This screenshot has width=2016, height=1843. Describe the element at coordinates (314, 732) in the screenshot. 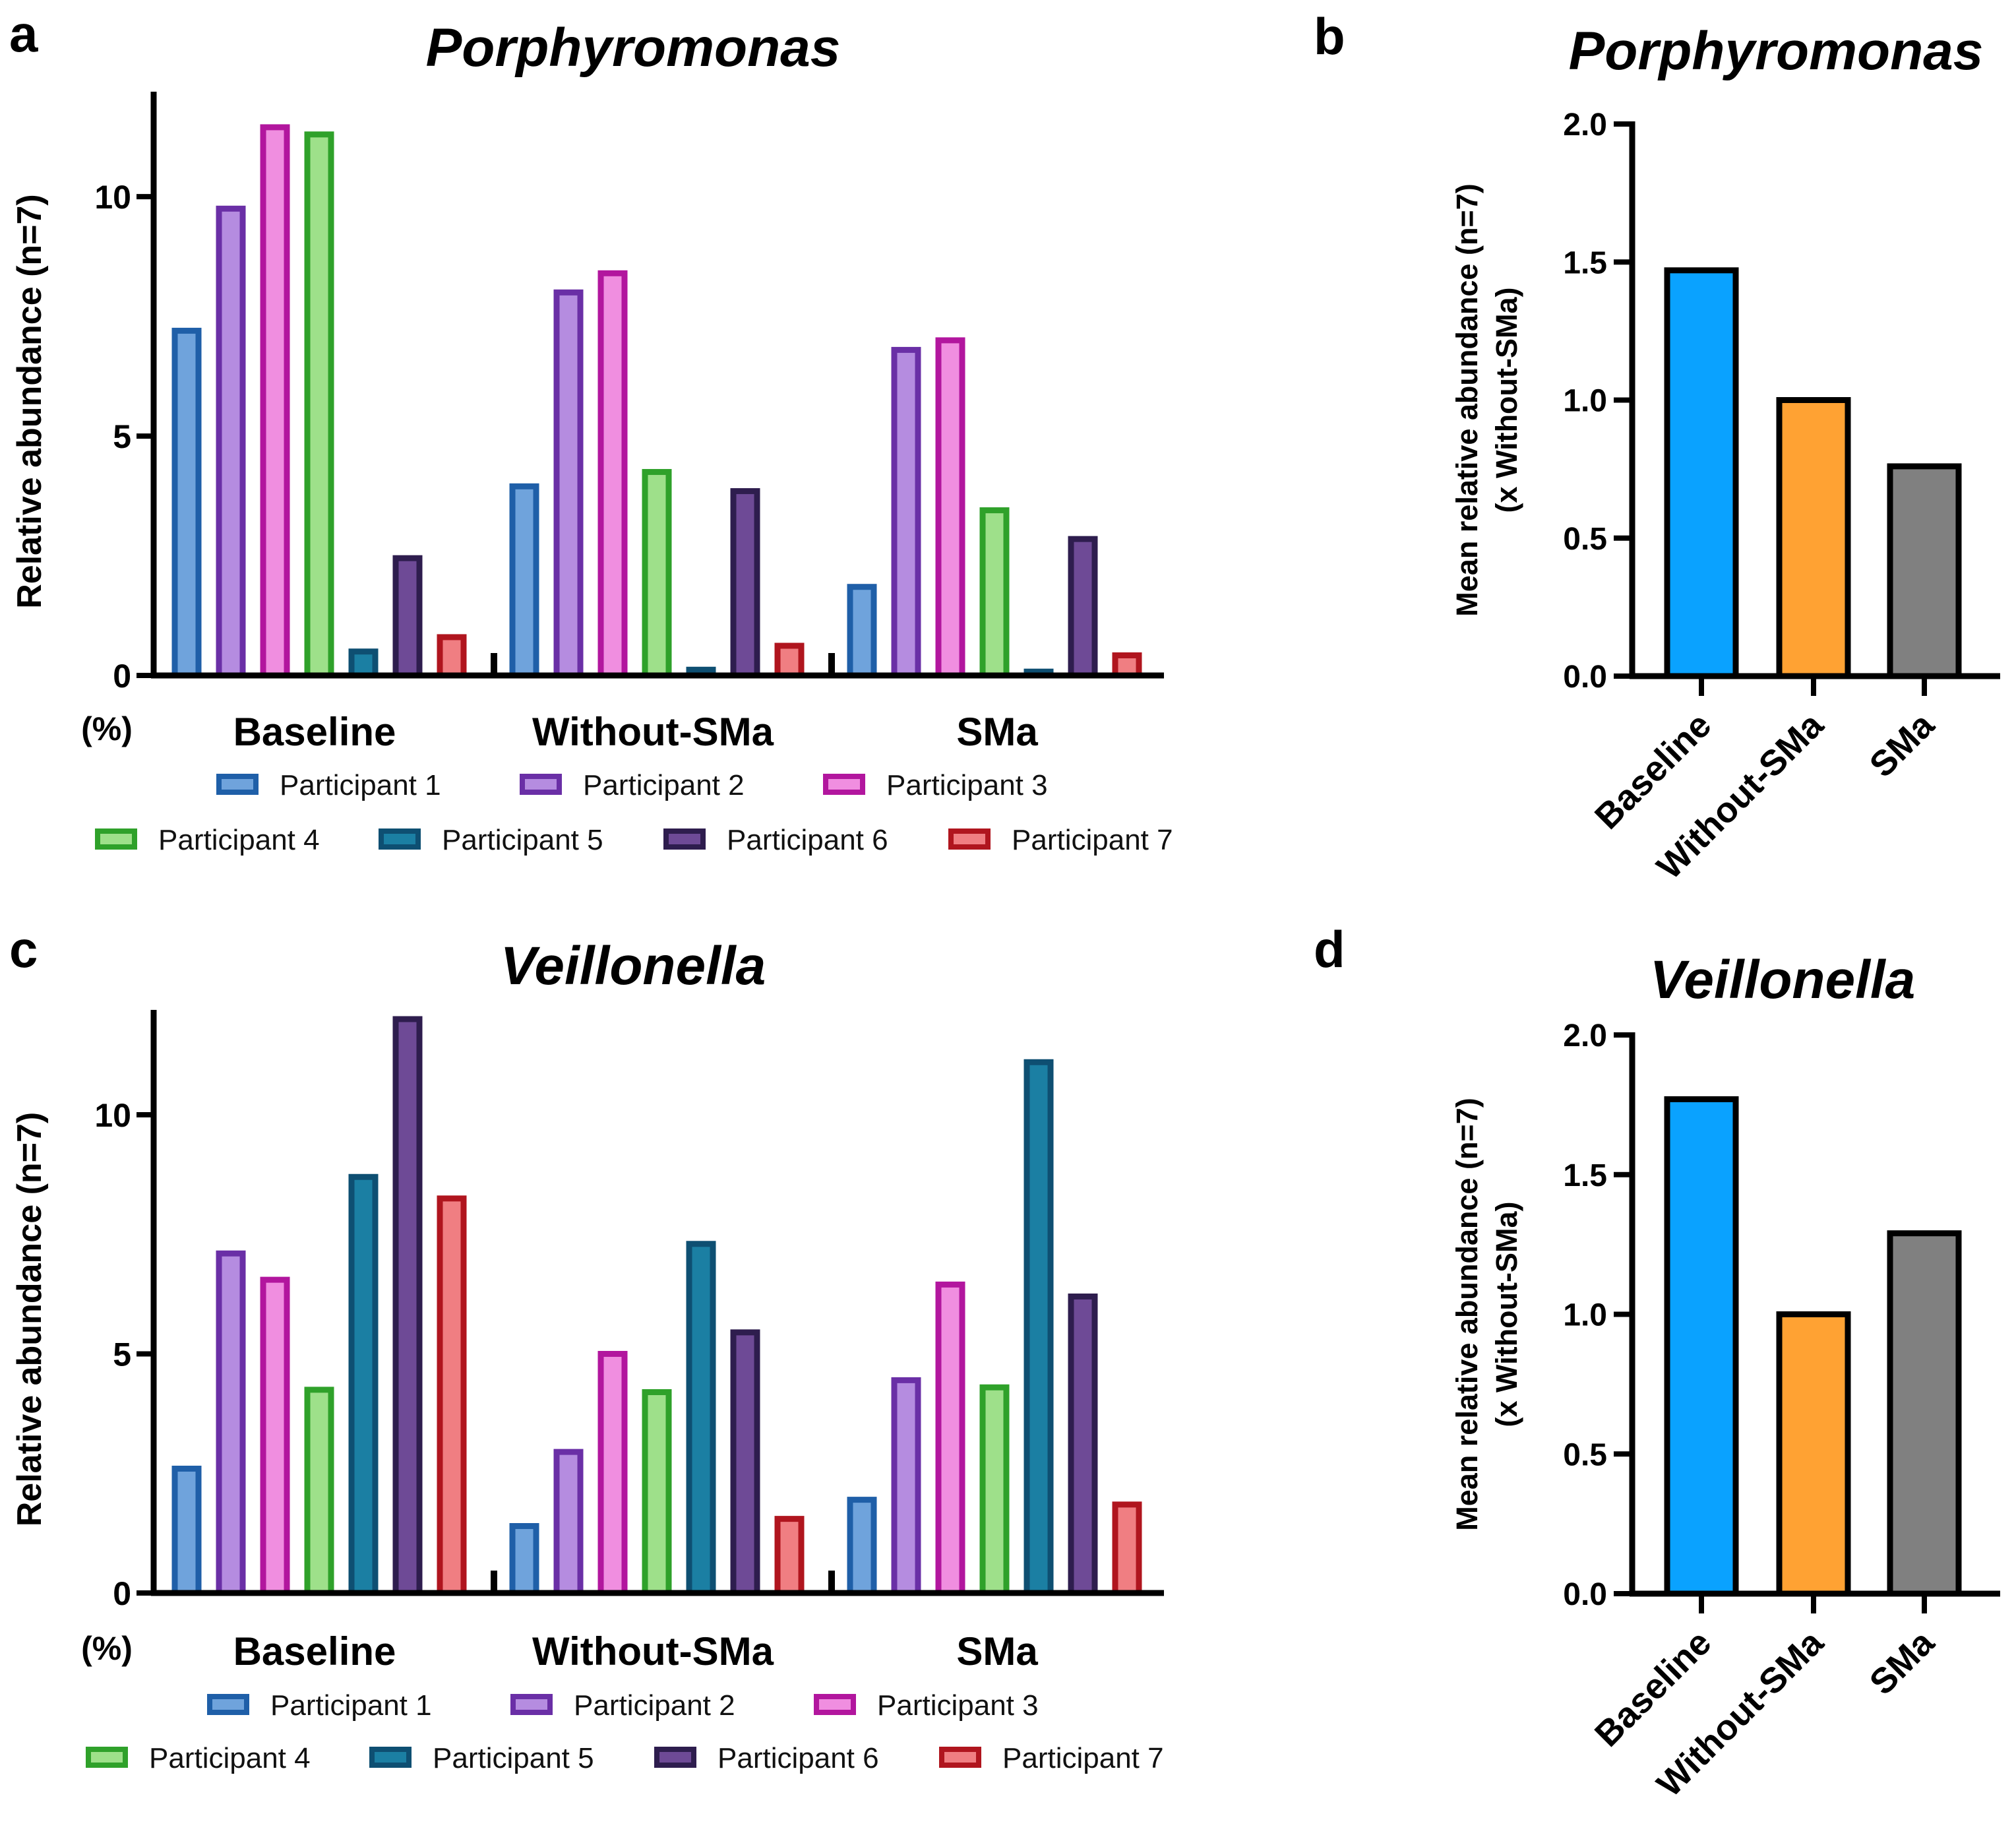

I see `category-label: Baseline` at that location.